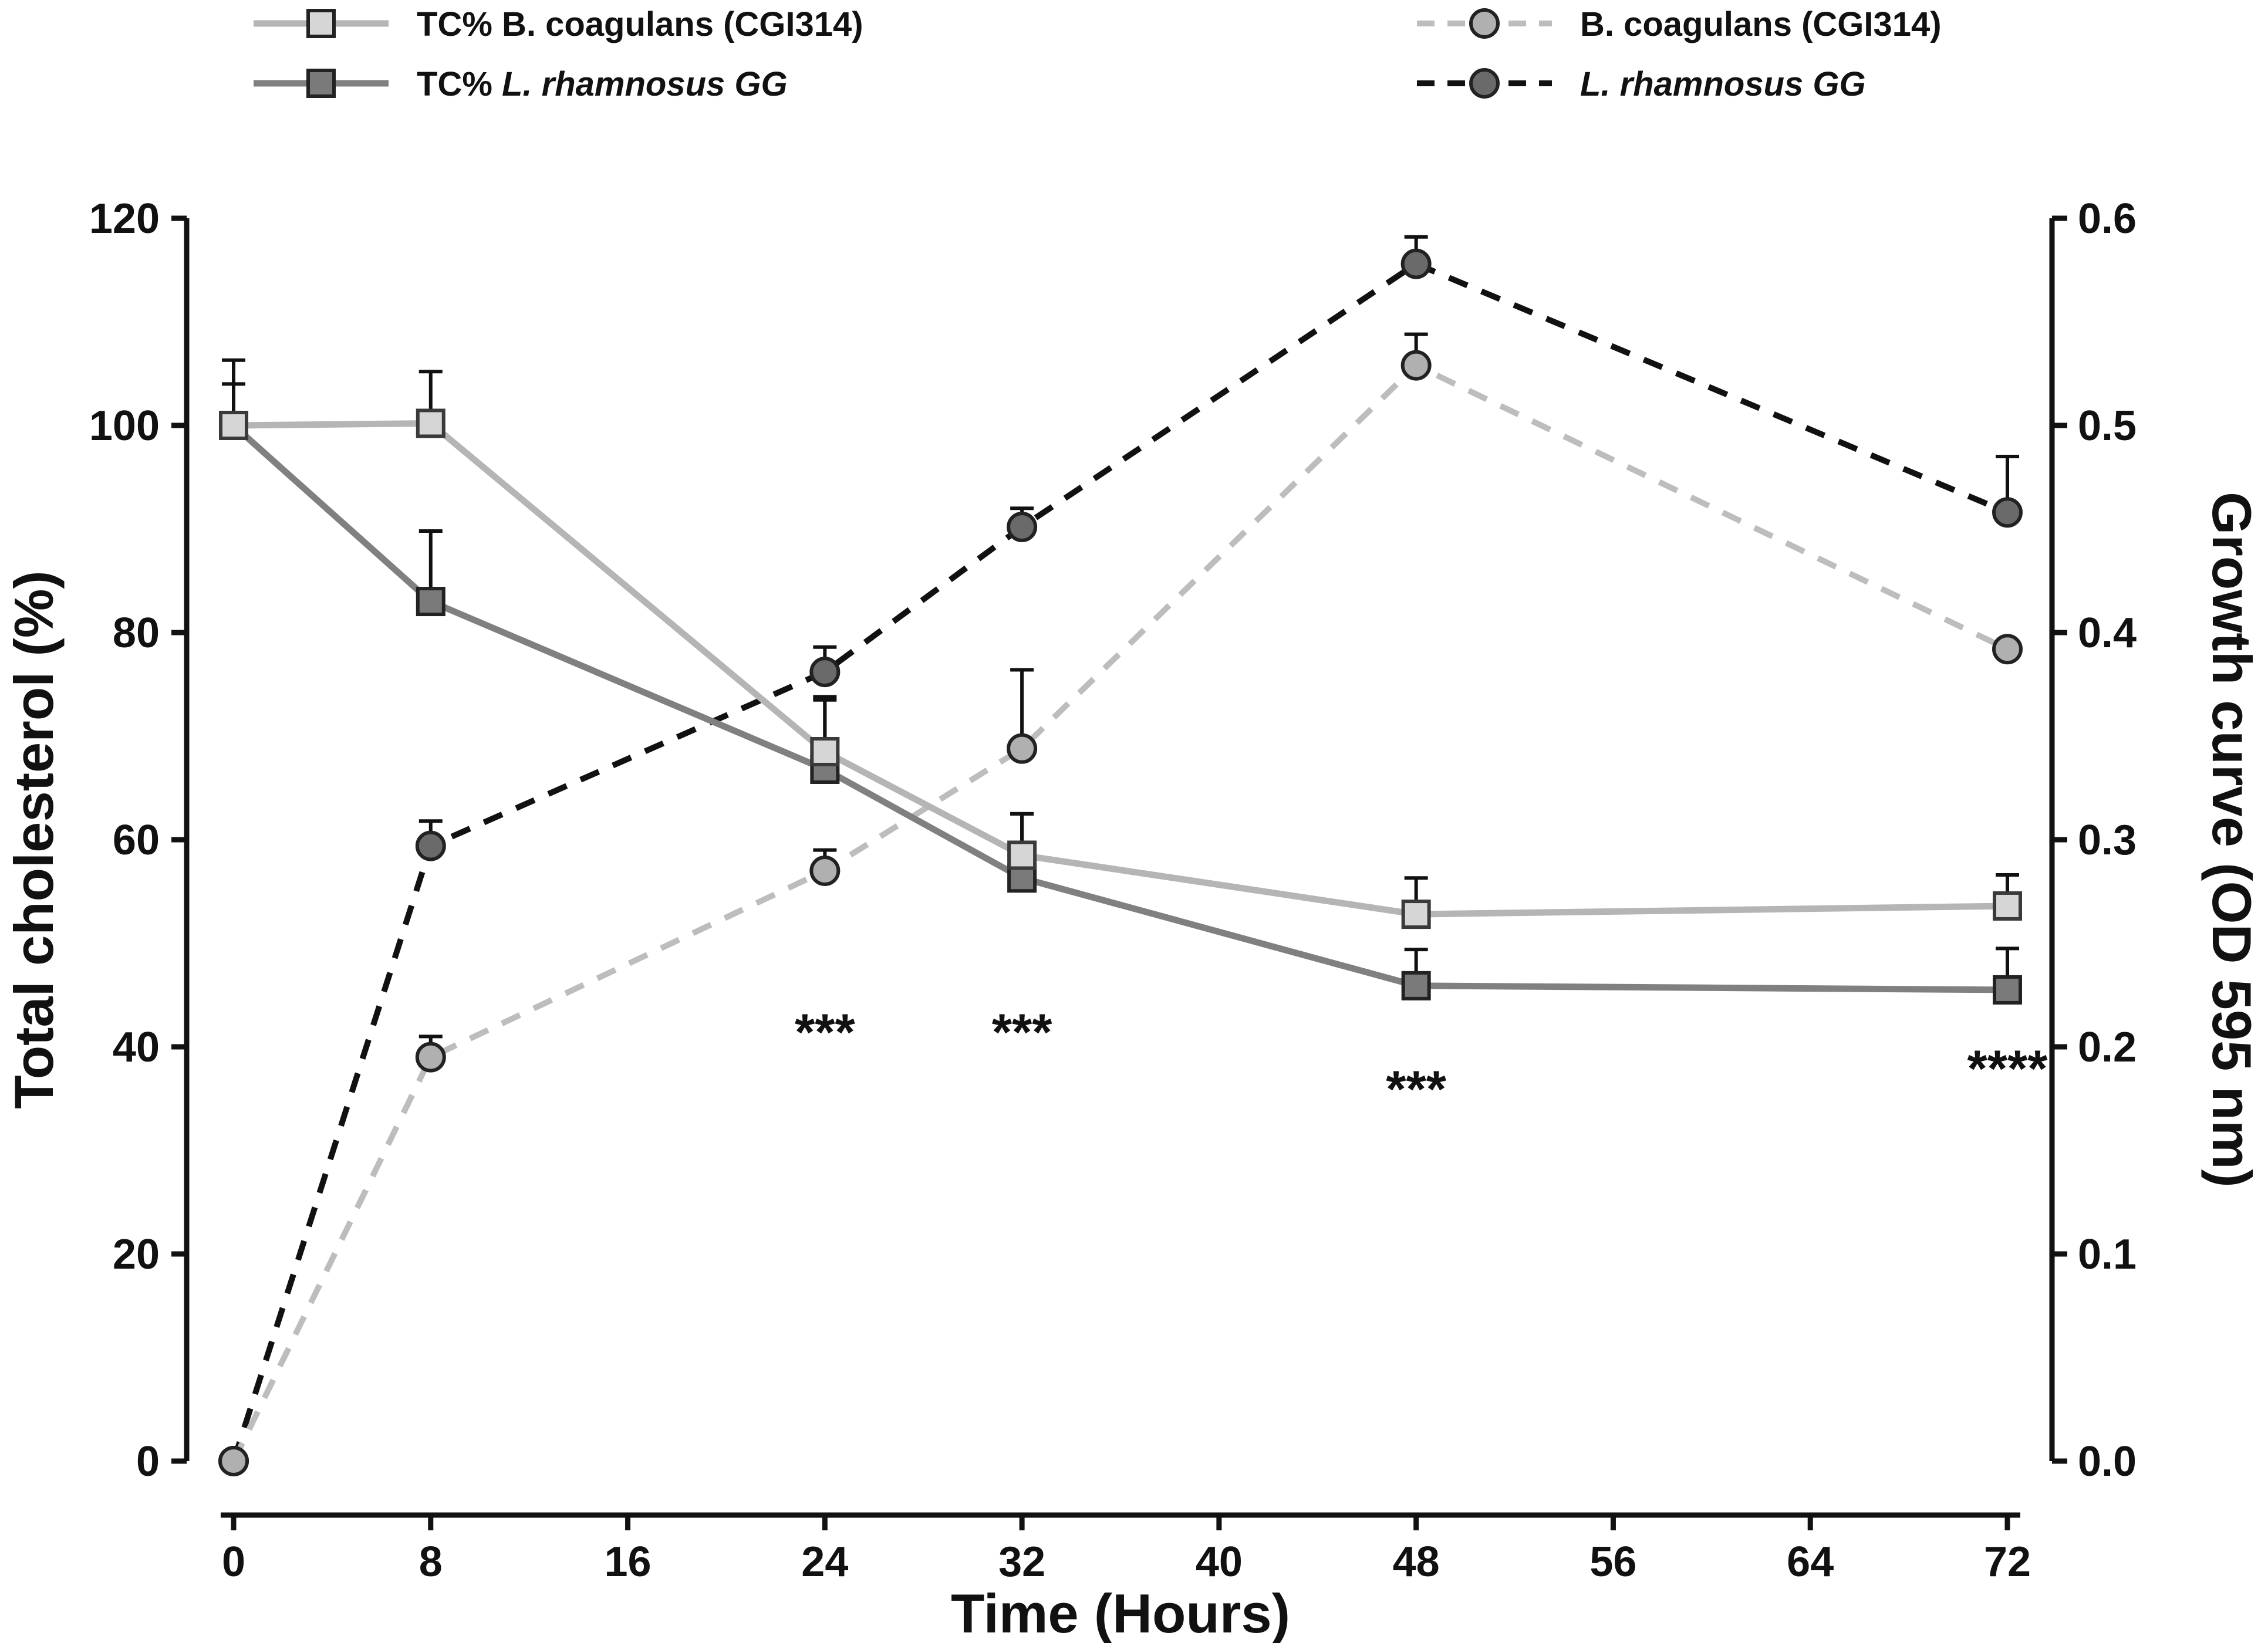 The image size is (2268, 1643). Describe the element at coordinates (125, 218) in the screenshot. I see `y-tick-label-left-6: 120` at that location.